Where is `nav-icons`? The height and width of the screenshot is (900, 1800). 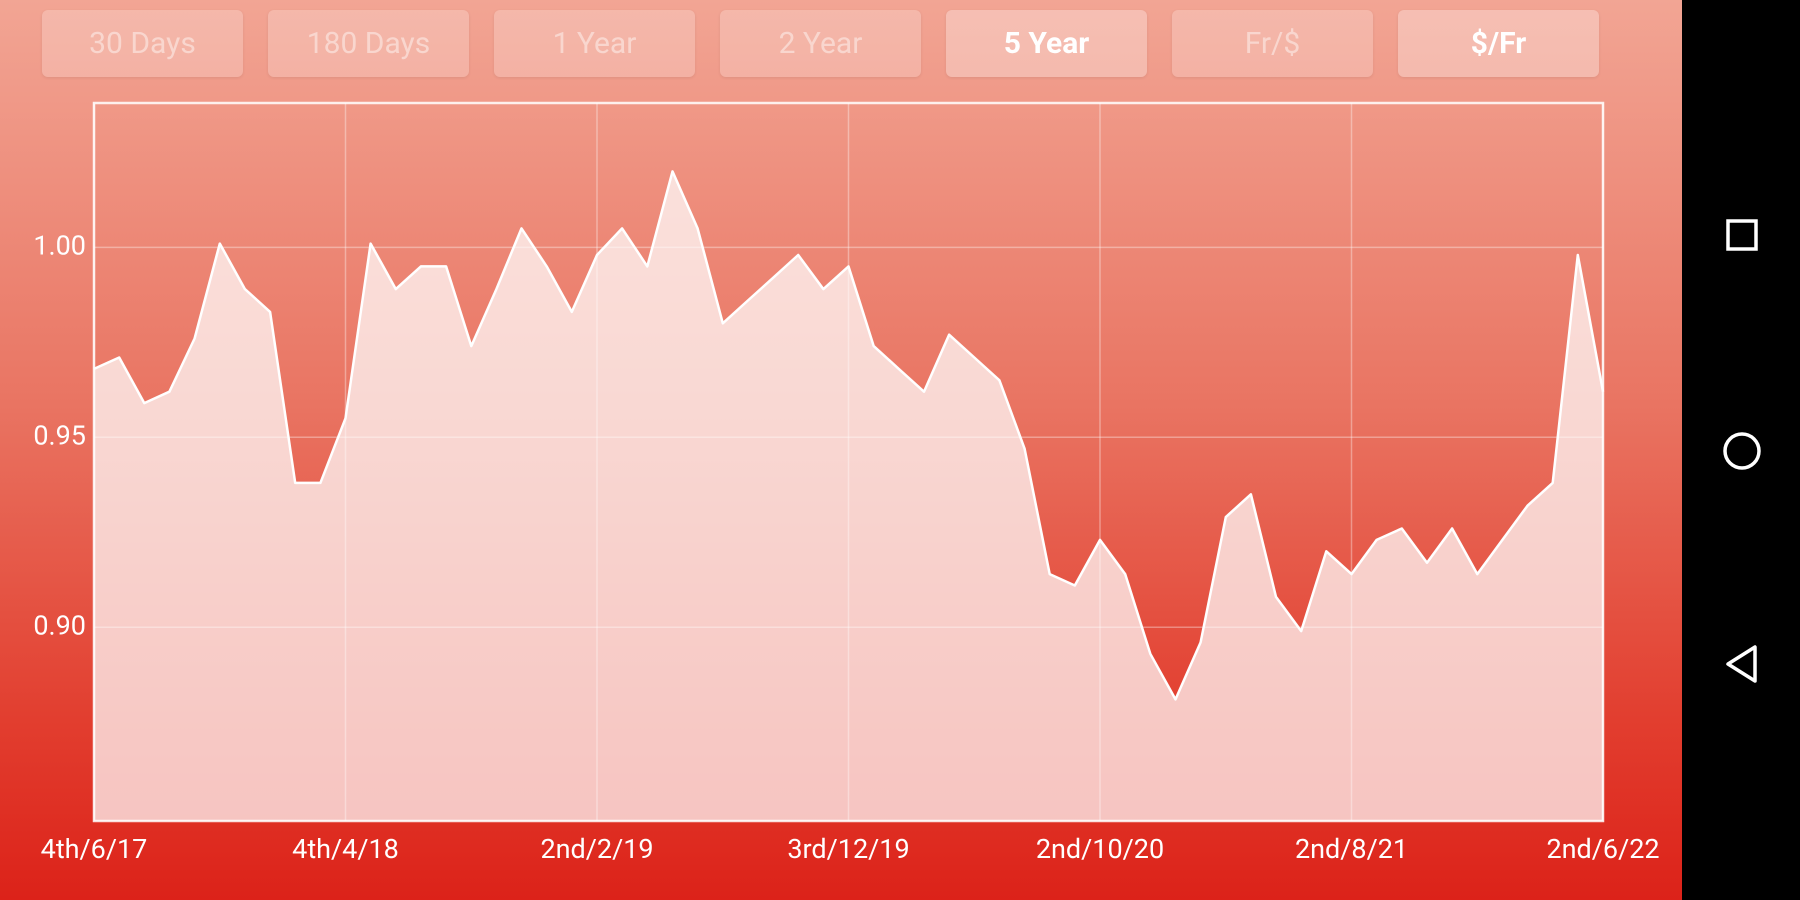
nav-icons is located at coordinates (1742, 451).